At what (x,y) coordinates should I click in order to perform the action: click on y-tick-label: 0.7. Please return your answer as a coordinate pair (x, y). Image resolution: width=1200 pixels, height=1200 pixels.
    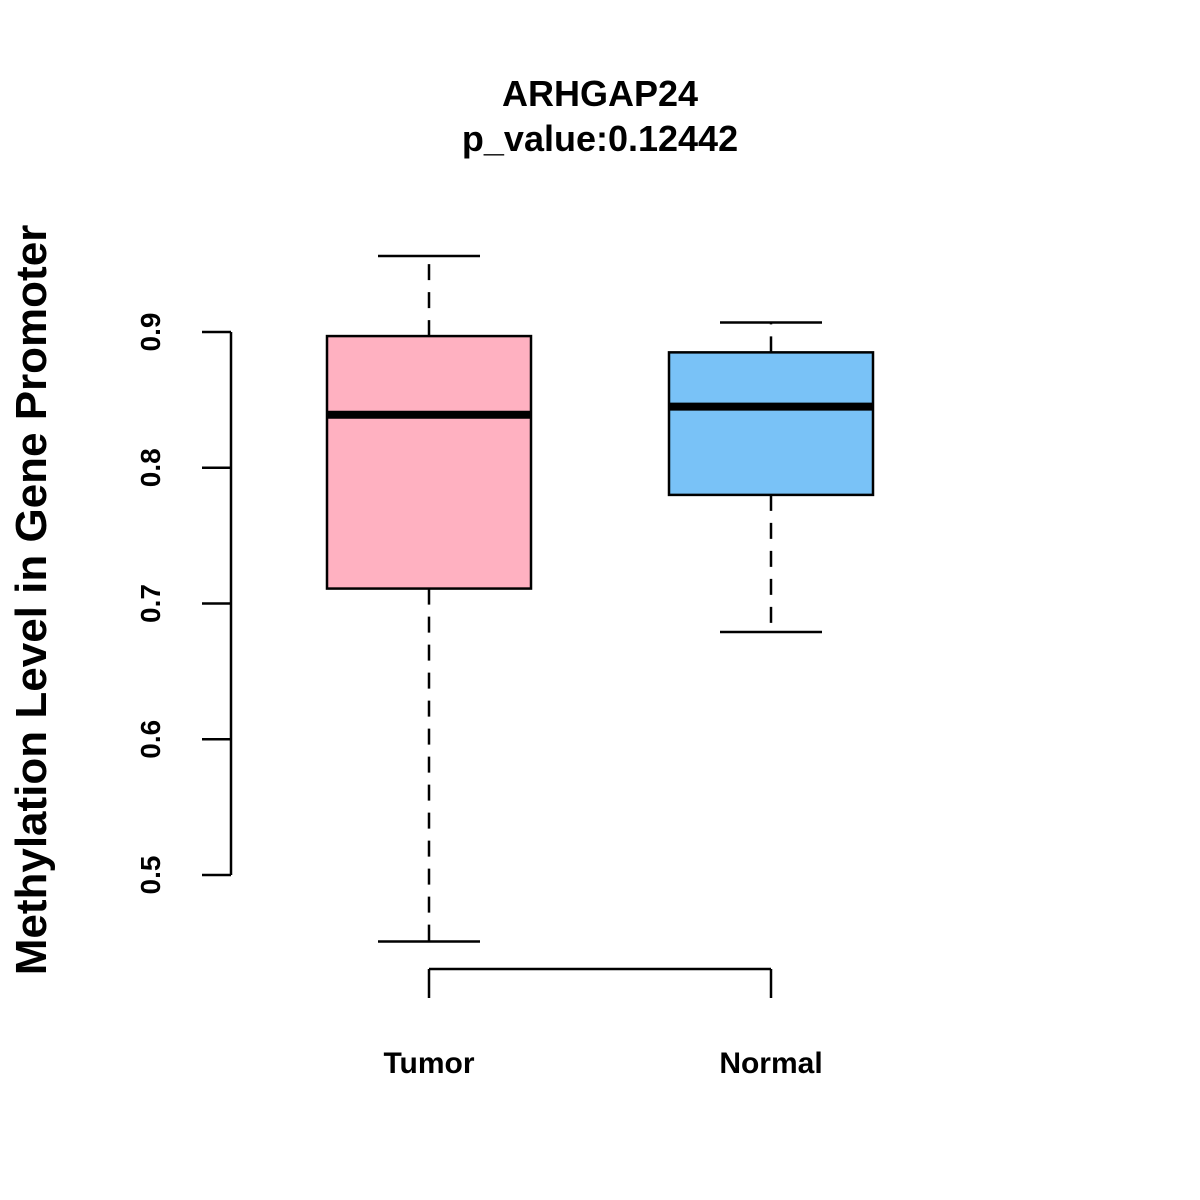
    Looking at the image, I should click on (150, 603).